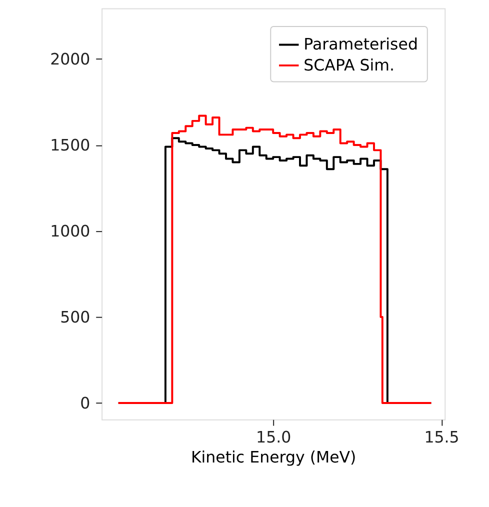 The width and height of the screenshot is (489, 507). Describe the element at coordinates (274, 437) in the screenshot. I see `x-tick-label: 15.0` at that location.